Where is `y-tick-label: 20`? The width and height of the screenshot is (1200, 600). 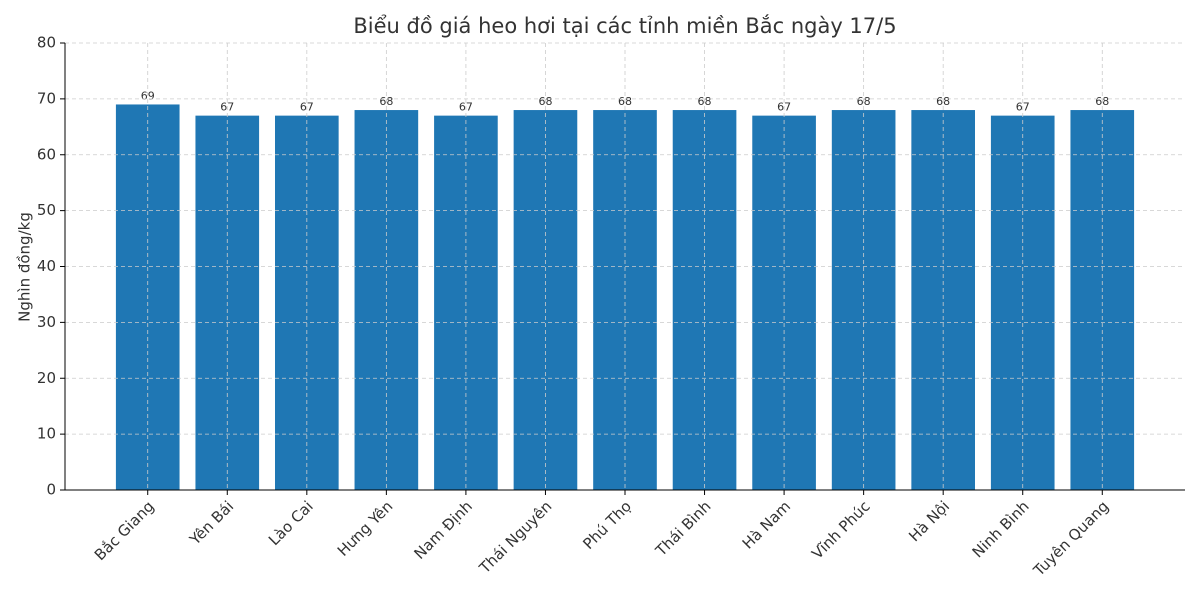
y-tick-label: 20 is located at coordinates (46, 378).